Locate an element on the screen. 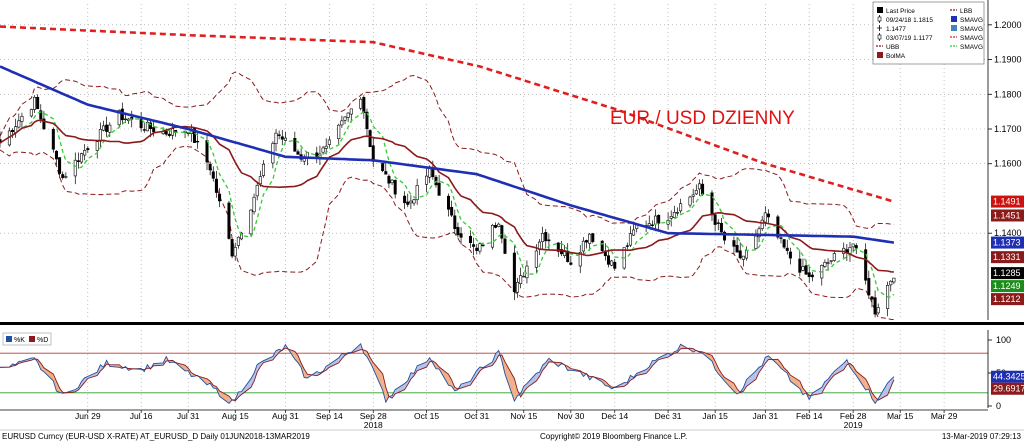 This screenshot has height=442, width=1024. legend-item: UBB is located at coordinates (887, 47).